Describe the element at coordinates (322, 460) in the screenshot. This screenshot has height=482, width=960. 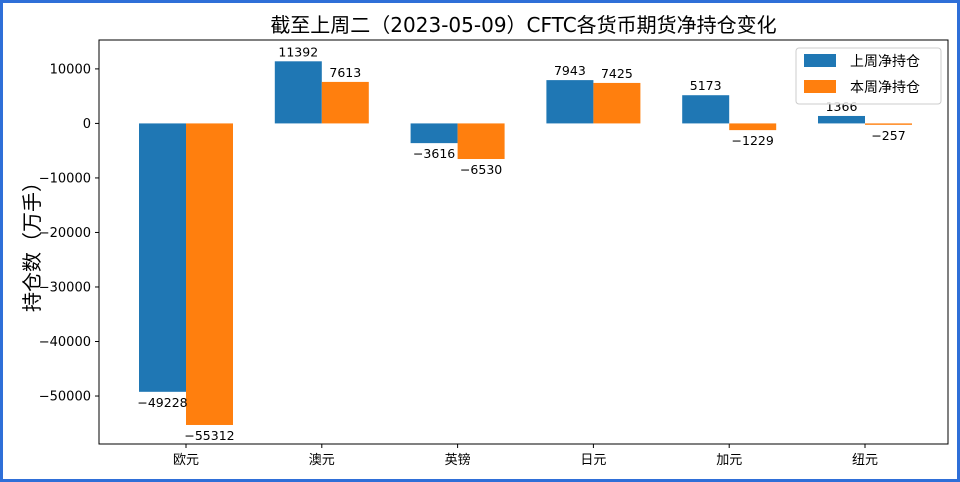
I see `x-tick-label: 澳元` at that location.